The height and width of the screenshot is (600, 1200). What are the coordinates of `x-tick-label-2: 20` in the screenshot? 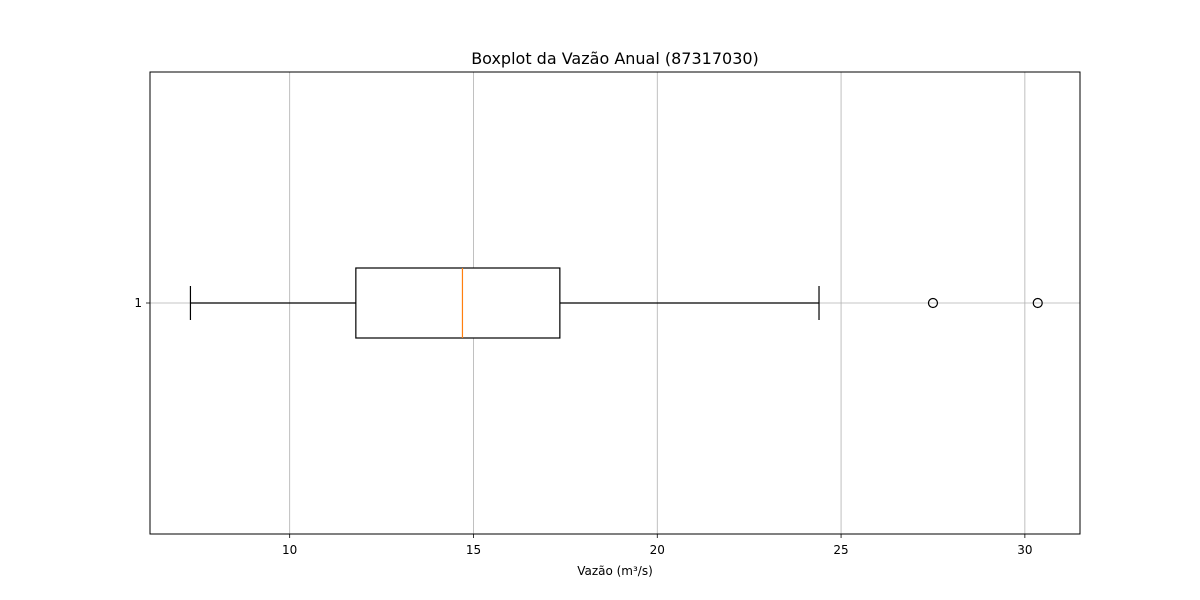 It's located at (657, 550).